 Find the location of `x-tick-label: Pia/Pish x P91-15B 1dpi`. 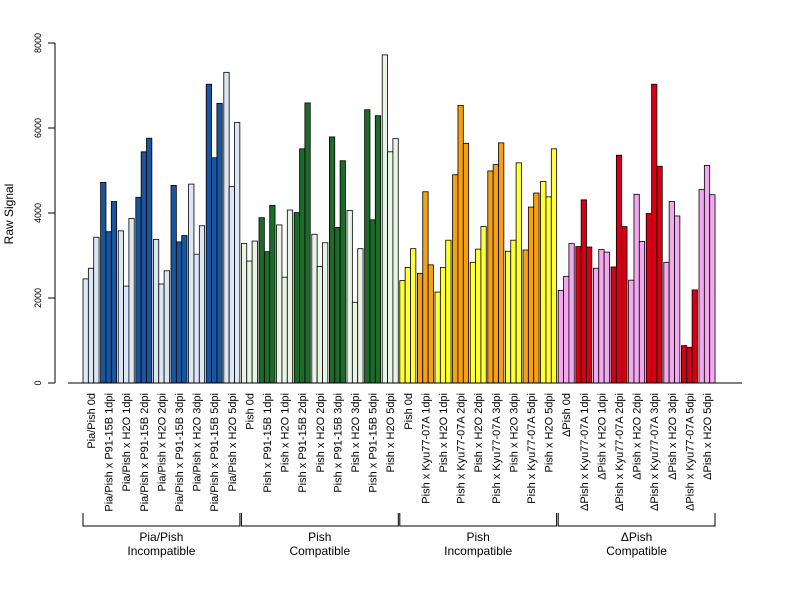

x-tick-label: Pia/Pish x P91-15B 1dpi is located at coordinates (110, 452).